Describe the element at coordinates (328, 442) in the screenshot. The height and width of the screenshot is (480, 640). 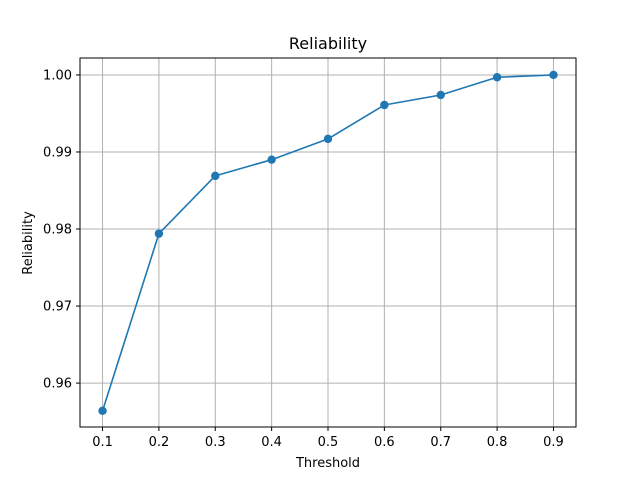
I see `x-tick-label: 0.5` at that location.